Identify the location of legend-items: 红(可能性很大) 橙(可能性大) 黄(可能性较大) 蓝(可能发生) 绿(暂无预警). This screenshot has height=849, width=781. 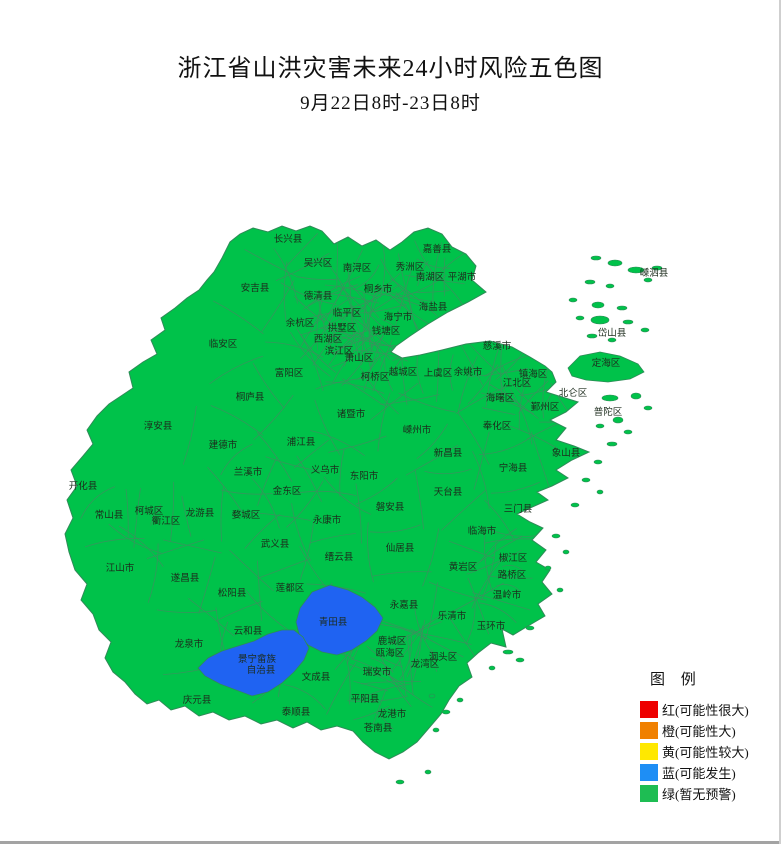
(710, 751).